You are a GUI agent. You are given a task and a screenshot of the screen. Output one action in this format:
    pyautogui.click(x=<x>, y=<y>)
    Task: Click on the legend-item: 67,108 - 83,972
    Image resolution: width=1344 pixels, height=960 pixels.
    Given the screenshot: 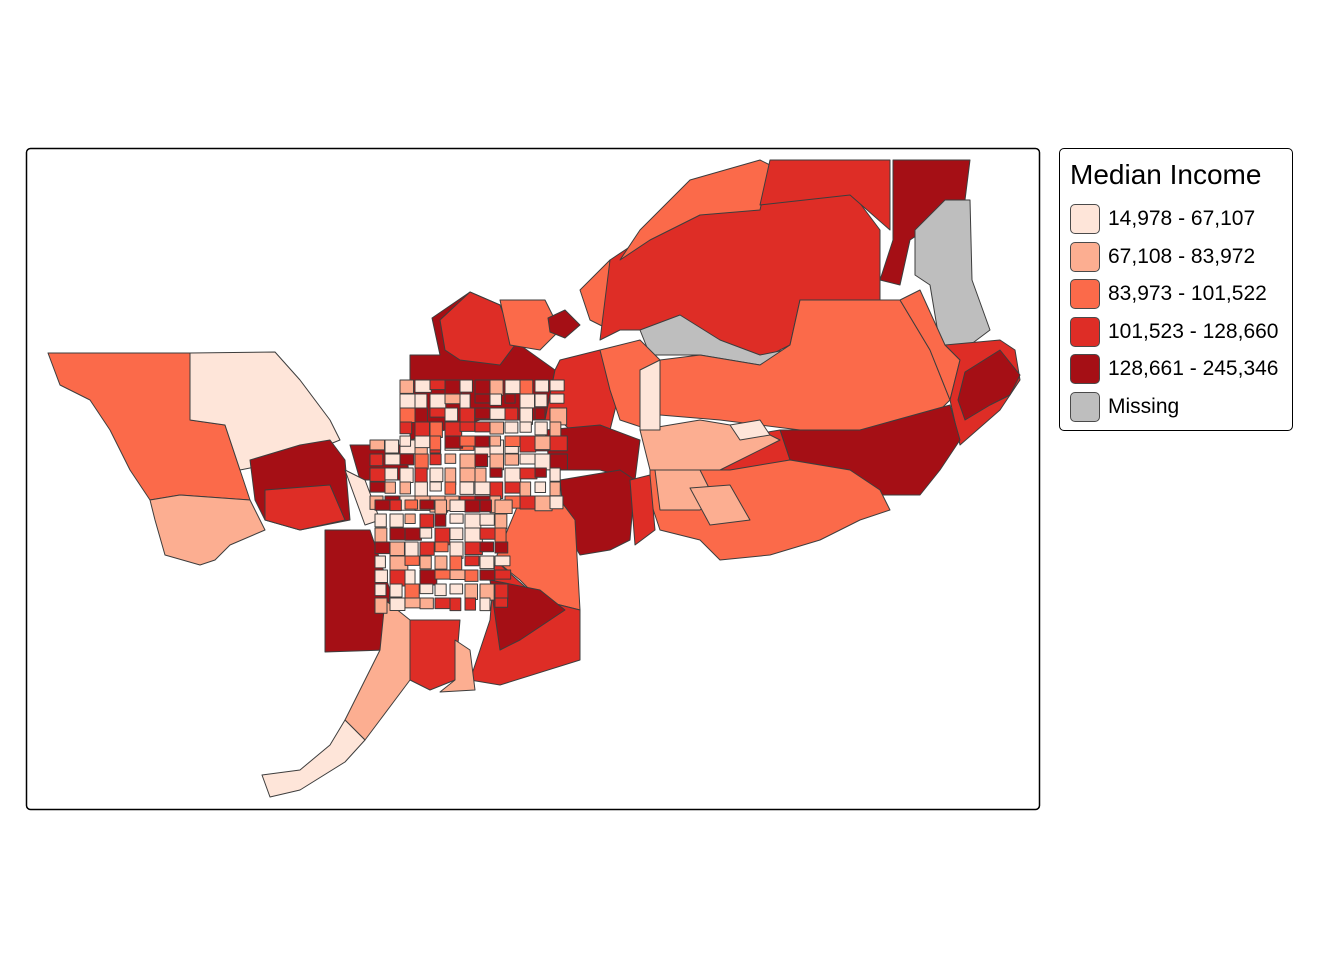 What is the action you would take?
    pyautogui.click(x=1162, y=257)
    